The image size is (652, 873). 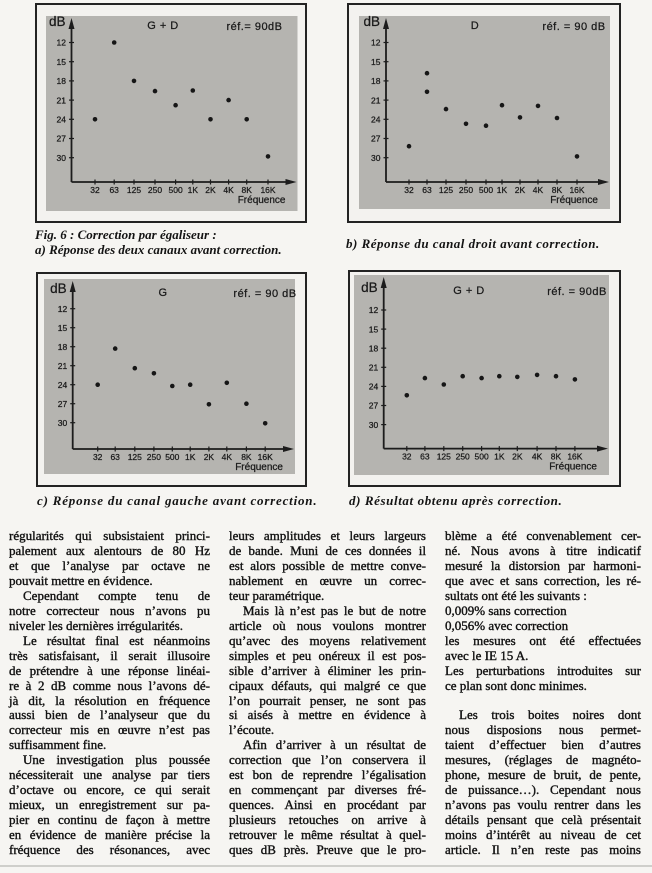 What do you see at coordinates (254, 27) in the screenshot?
I see `svg-text: réf.= 90dB` at bounding box center [254, 27].